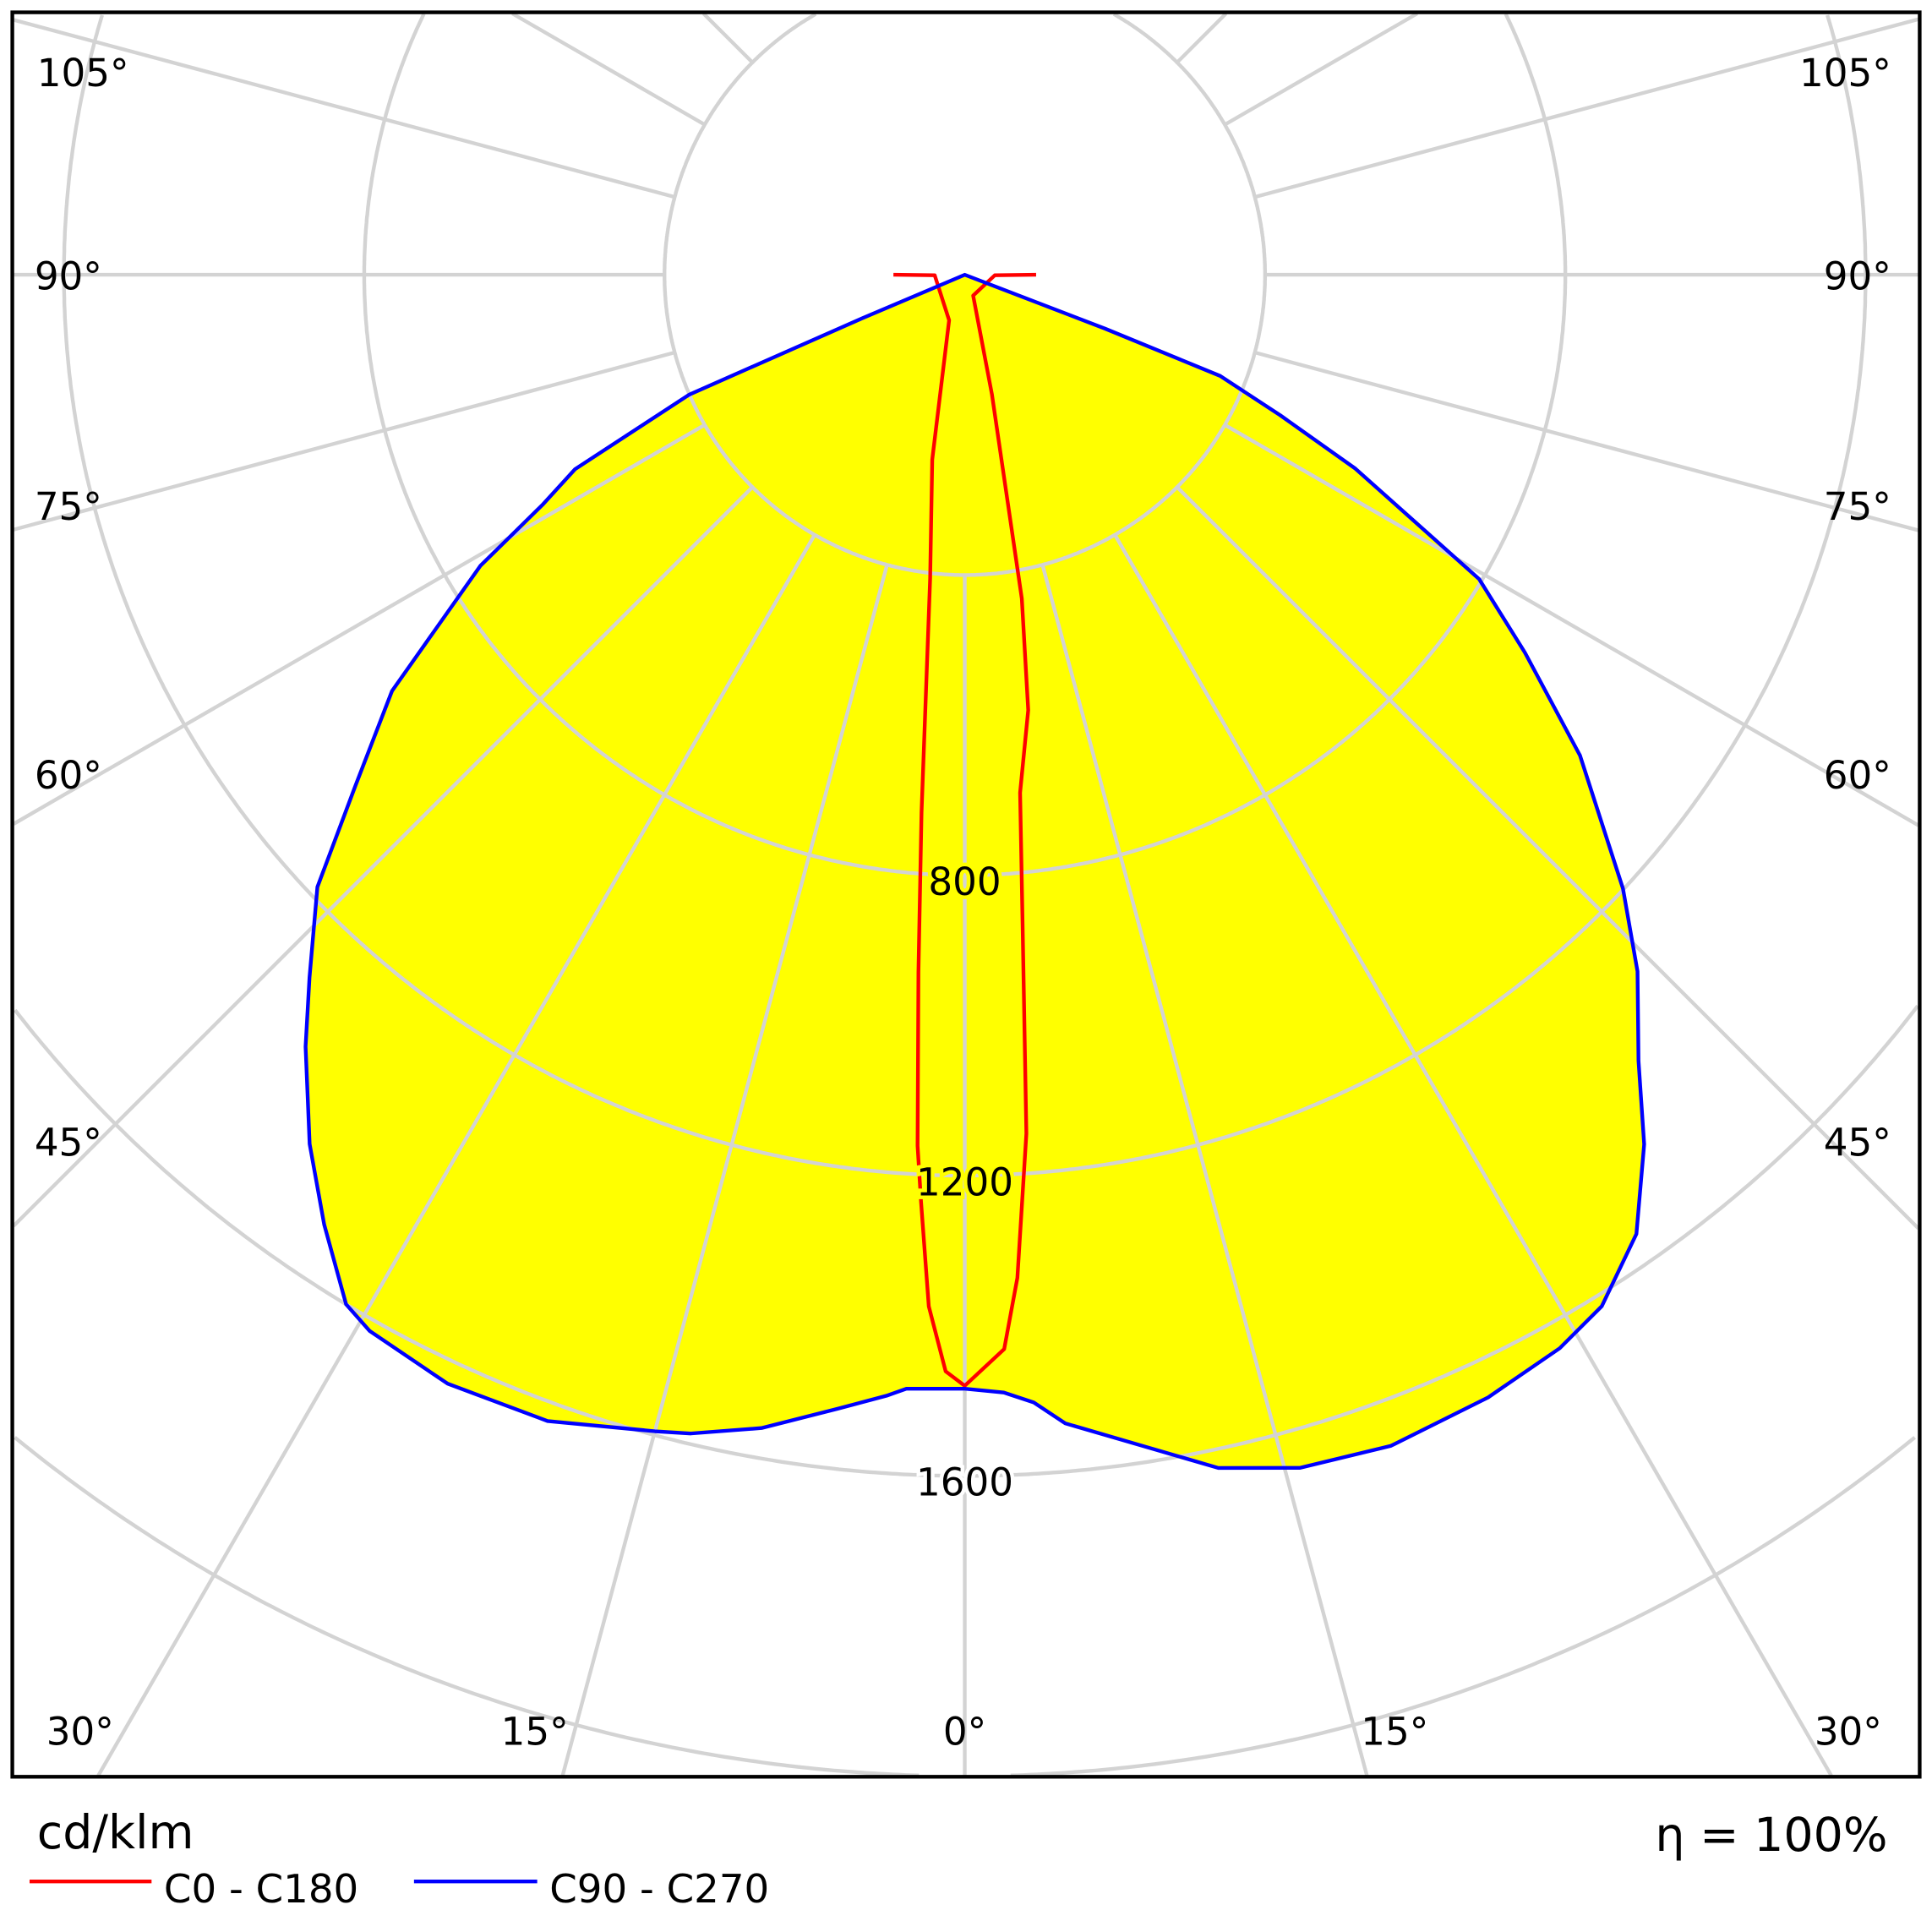  Describe the element at coordinates (964, 1731) in the screenshot. I see `angle-label-0: 0°` at that location.